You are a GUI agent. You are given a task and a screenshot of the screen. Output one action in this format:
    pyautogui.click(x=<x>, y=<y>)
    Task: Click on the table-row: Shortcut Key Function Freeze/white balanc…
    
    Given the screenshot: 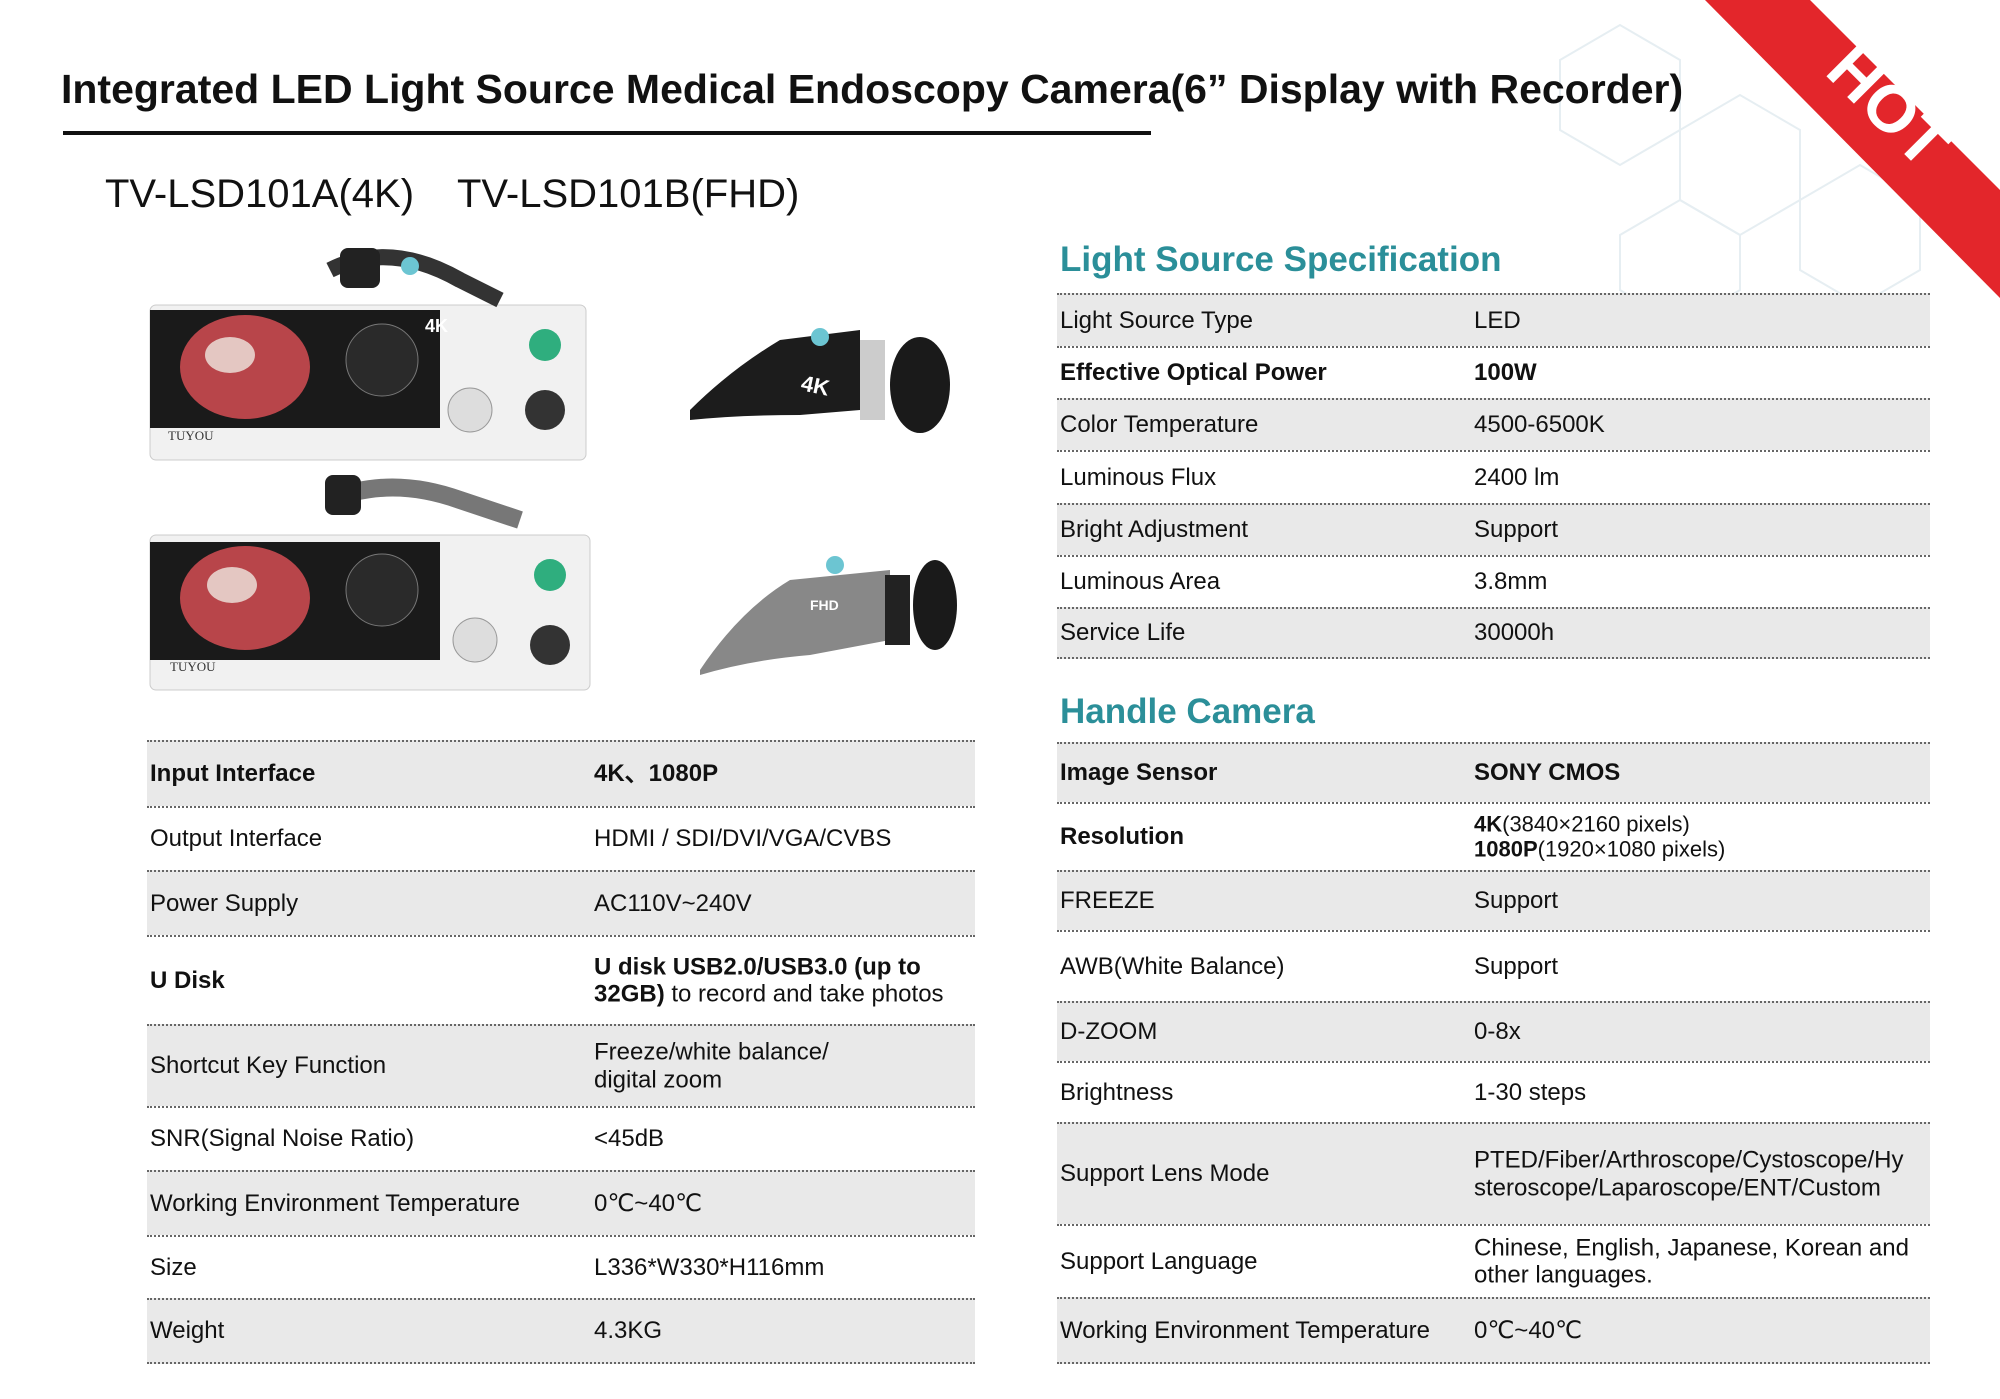 What is the action you would take?
    pyautogui.click(x=561, y=1065)
    